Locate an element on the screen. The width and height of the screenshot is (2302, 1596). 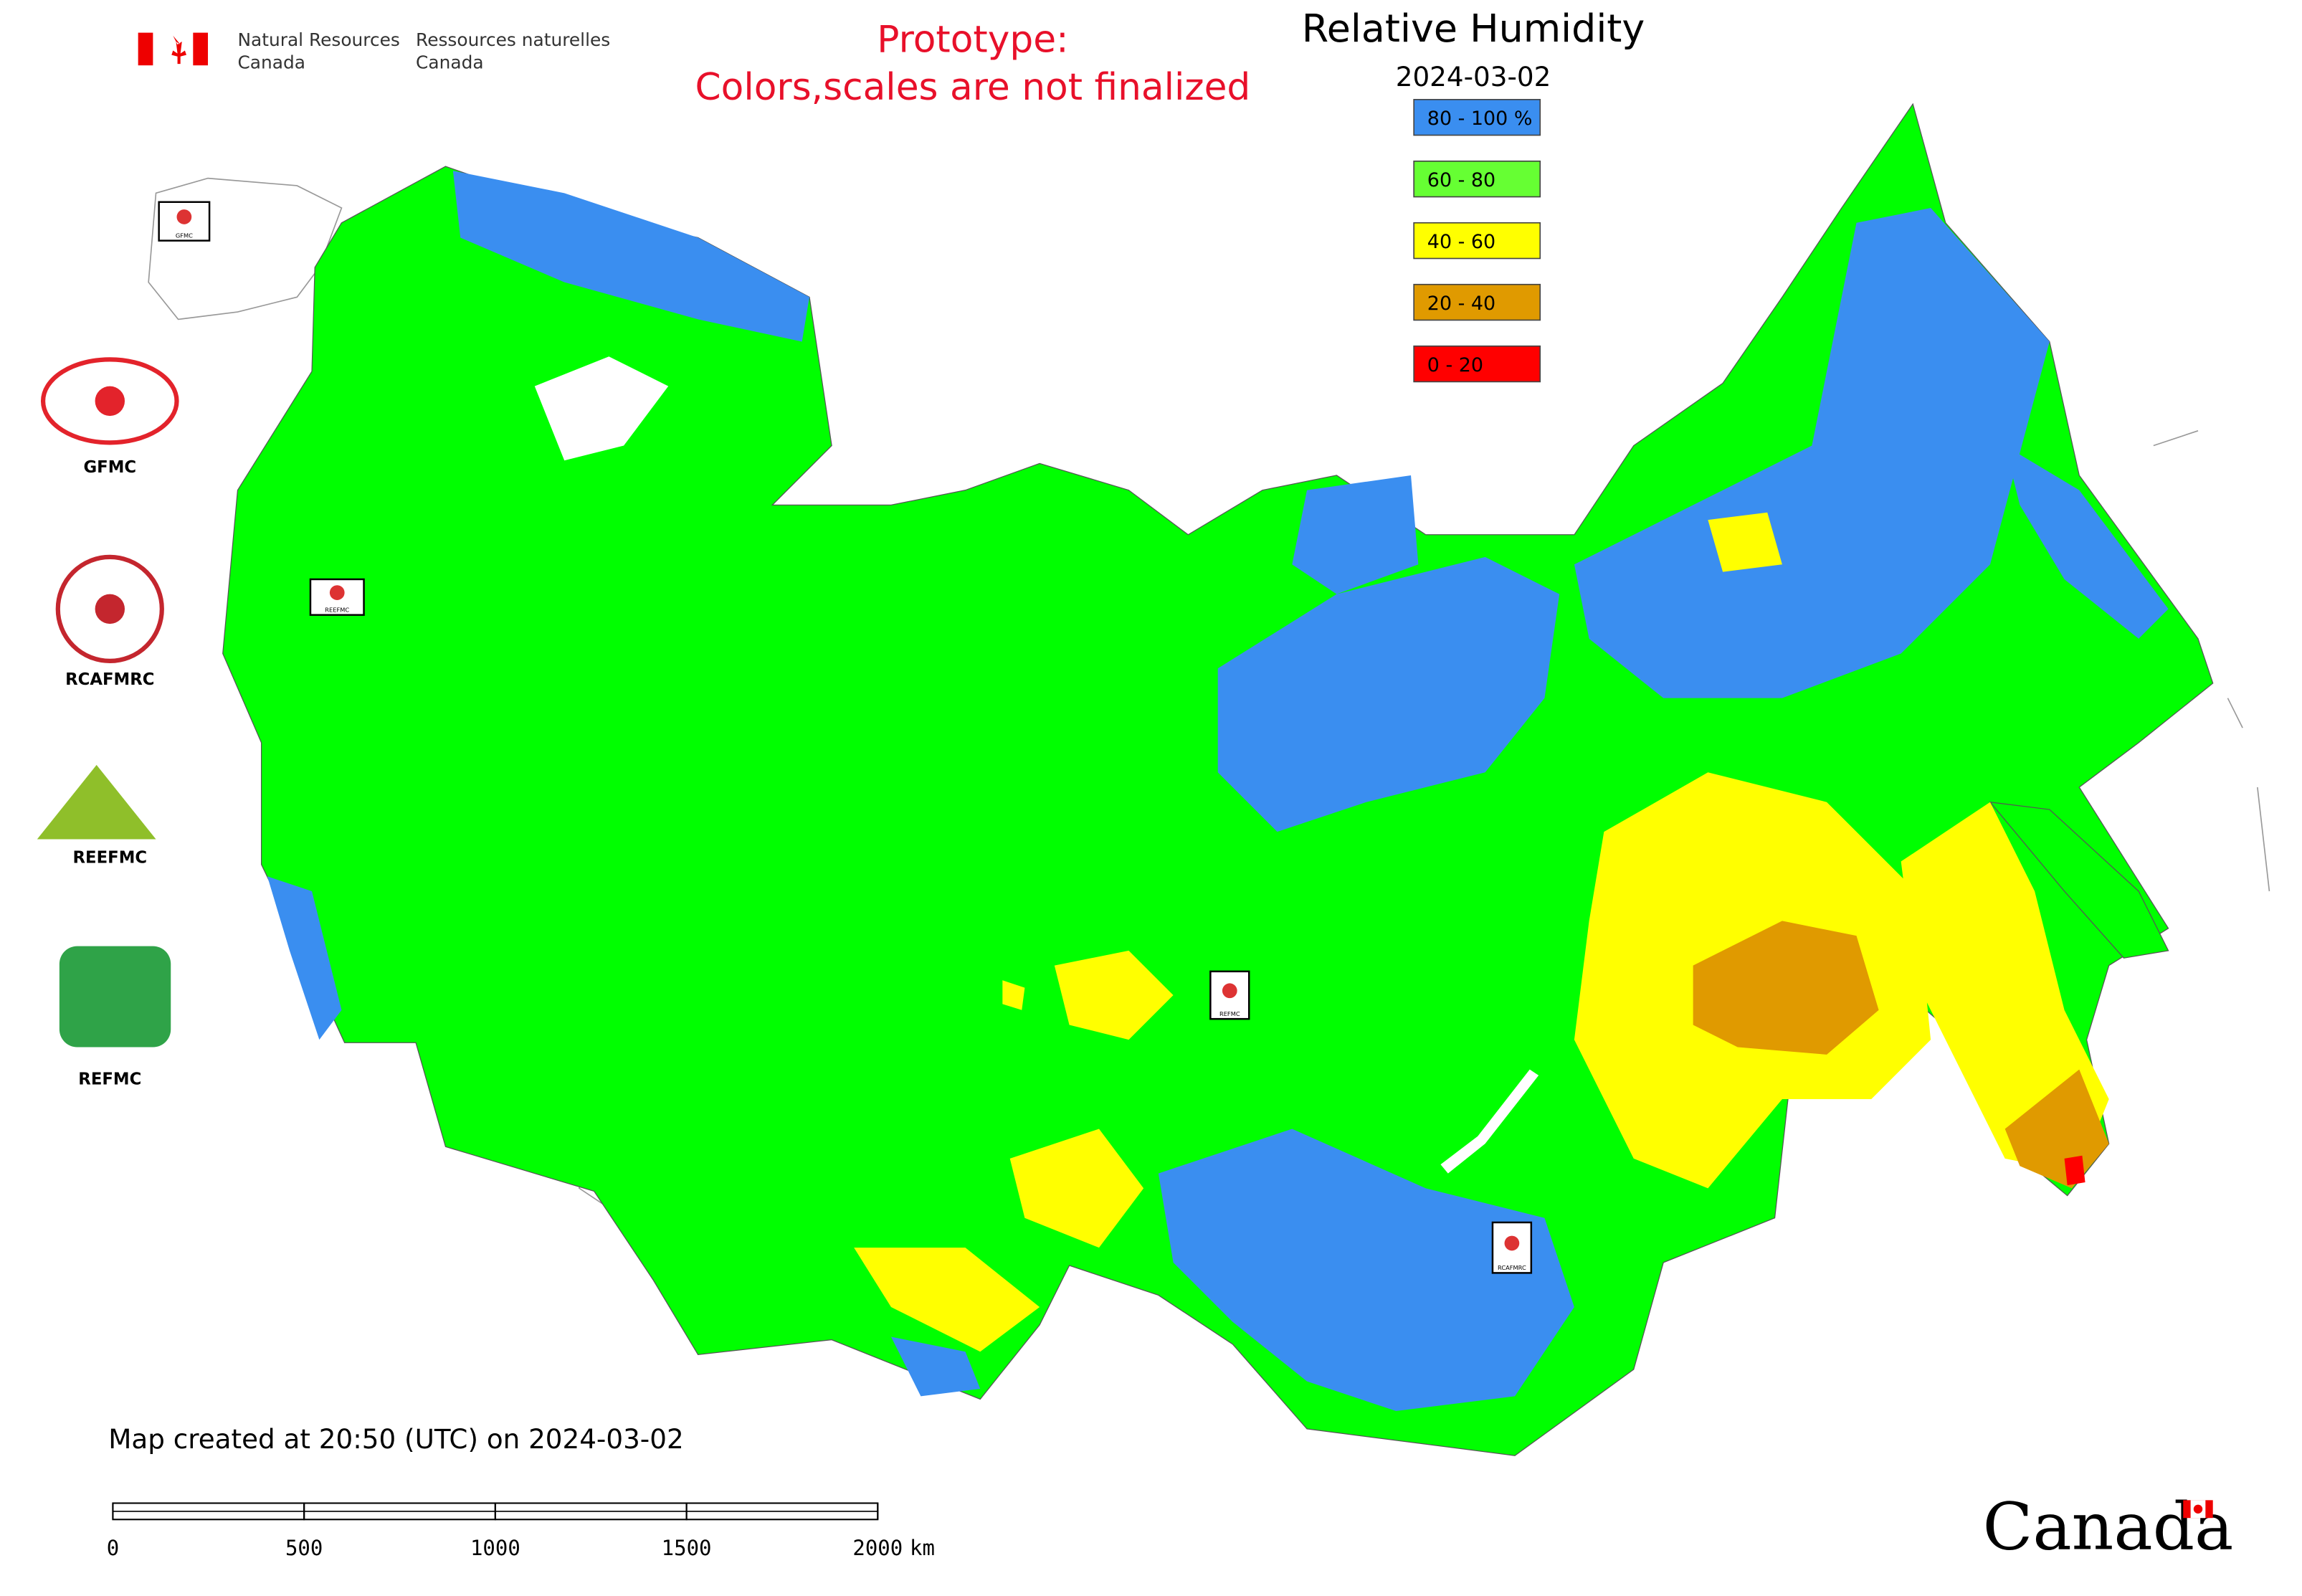
white-sea is located at coordinates (601, 408).